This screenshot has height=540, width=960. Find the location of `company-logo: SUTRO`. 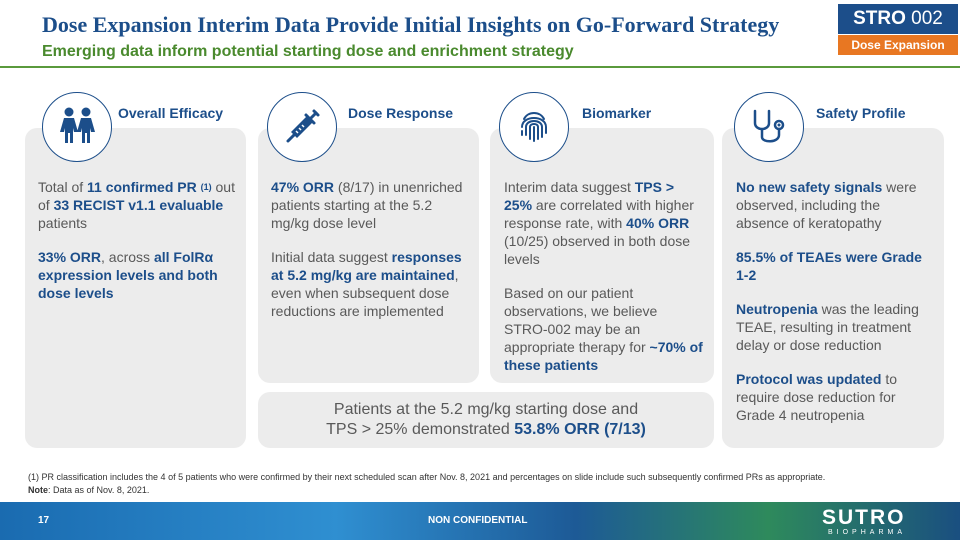

company-logo: SUTRO is located at coordinates (864, 517).